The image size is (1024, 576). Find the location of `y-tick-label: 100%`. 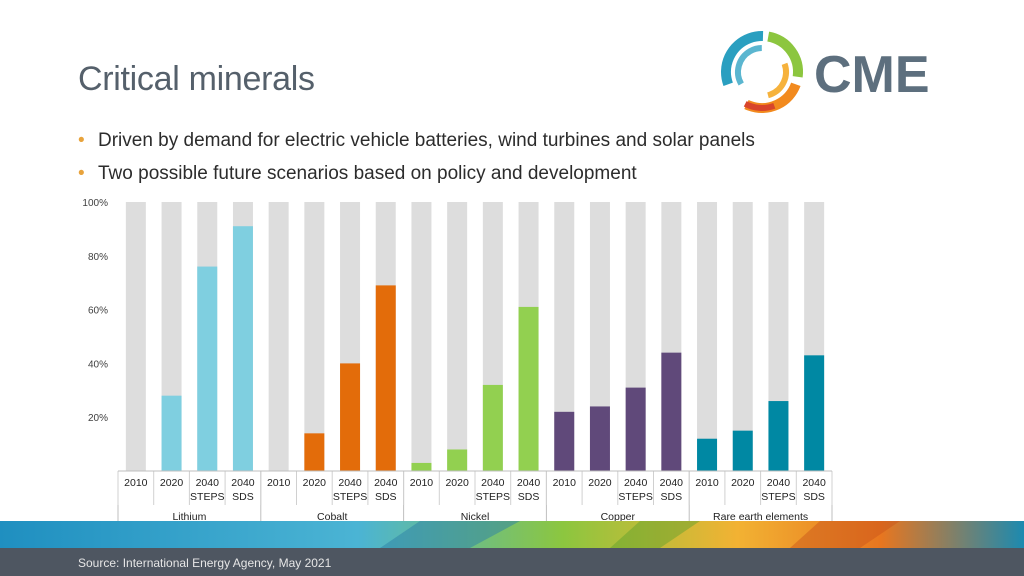

y-tick-label: 100% is located at coordinates (95, 203).